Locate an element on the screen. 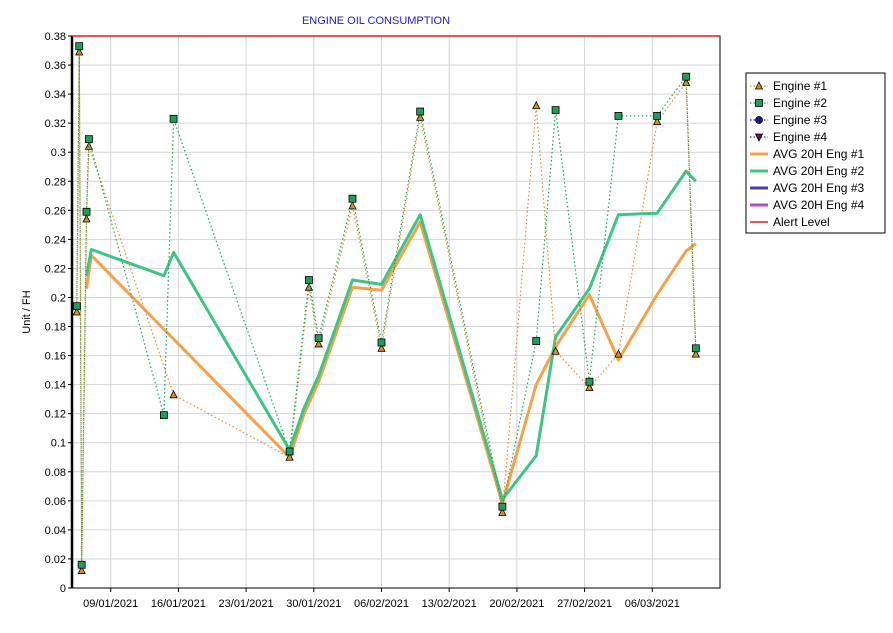 This screenshot has width=893, height=633. y-tick-label: 0.16 is located at coordinates (55, 357).